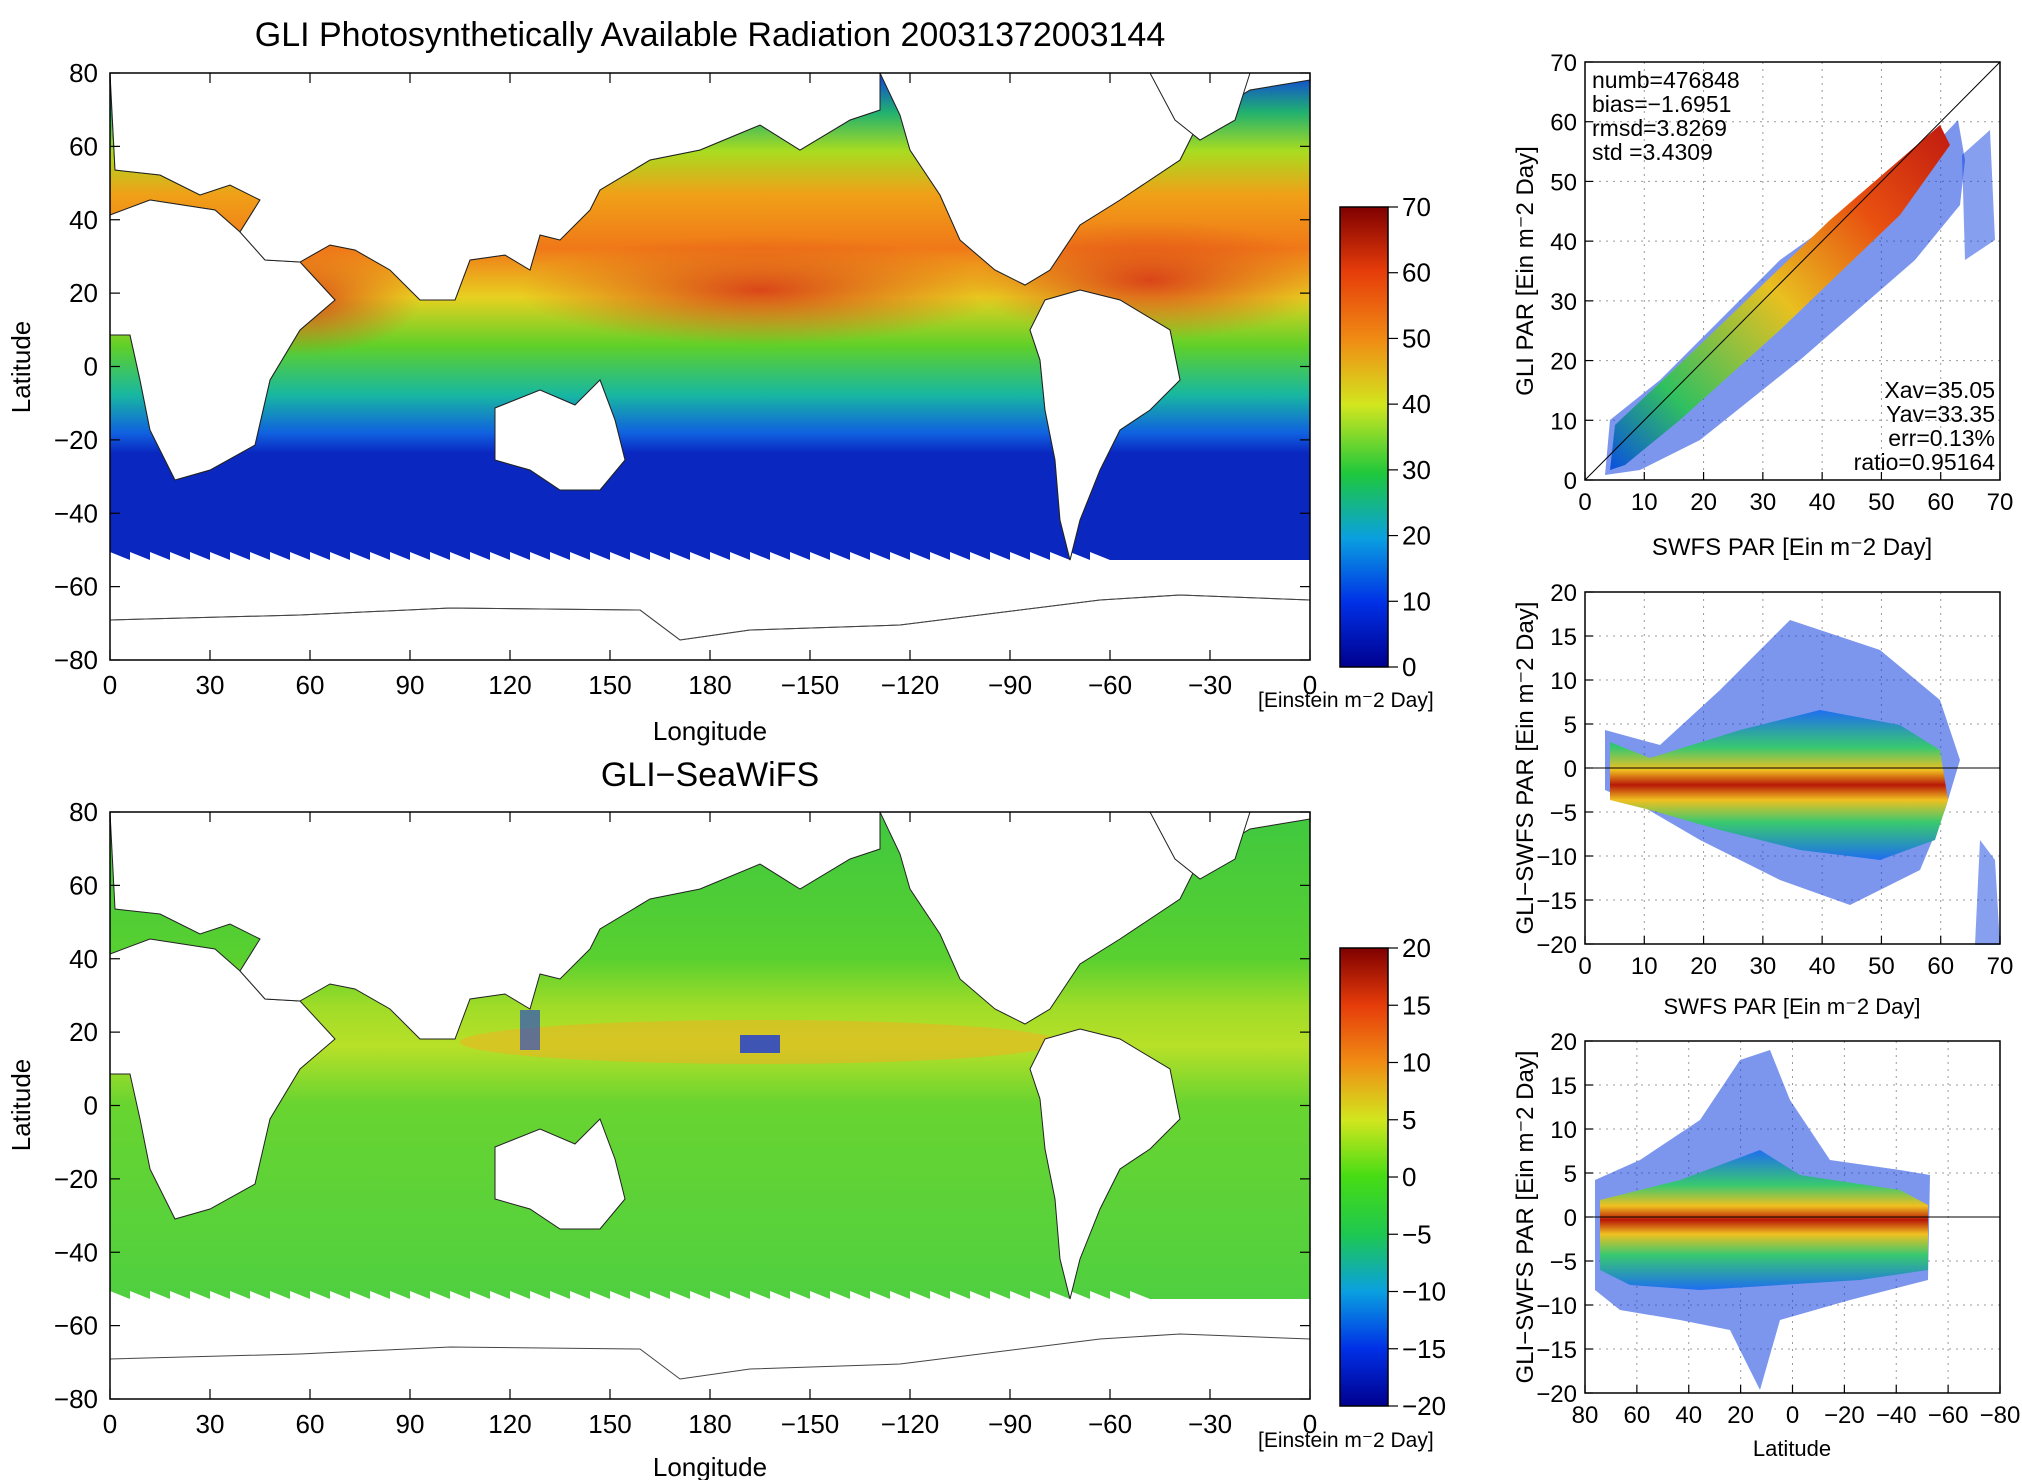 This screenshot has height=1480, width=2022. I want to click on y-tick-label: 50, so click(1563, 182).